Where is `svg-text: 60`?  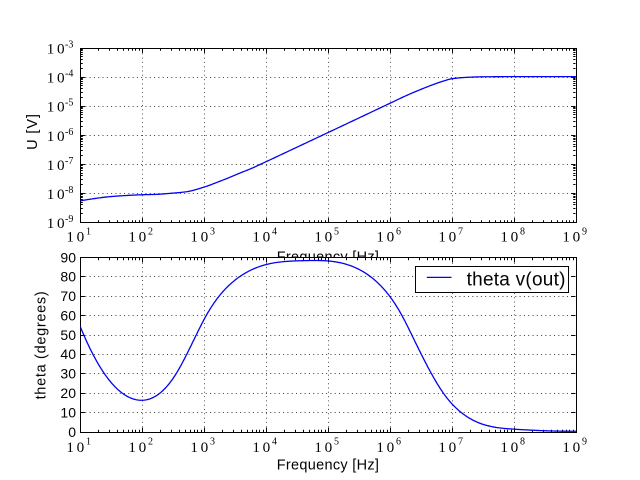 svg-text: 60 is located at coordinates (68, 316).